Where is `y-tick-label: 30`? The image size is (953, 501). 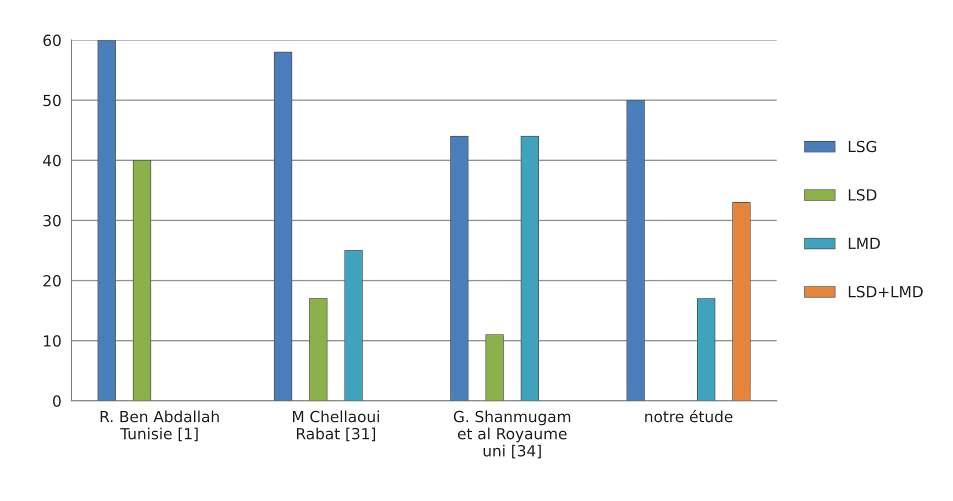 y-tick-label: 30 is located at coordinates (52, 220).